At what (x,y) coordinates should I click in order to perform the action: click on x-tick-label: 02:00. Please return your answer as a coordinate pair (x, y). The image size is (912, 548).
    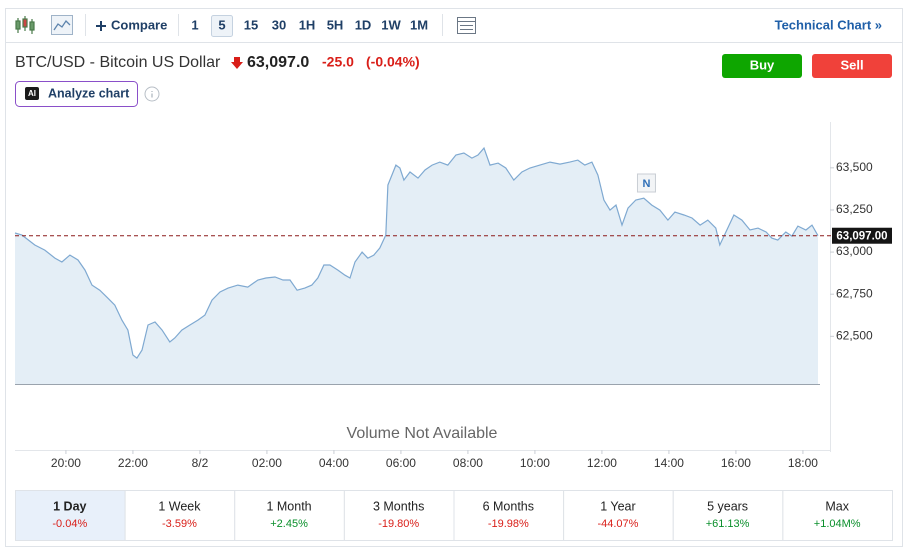
    Looking at the image, I should click on (267, 463).